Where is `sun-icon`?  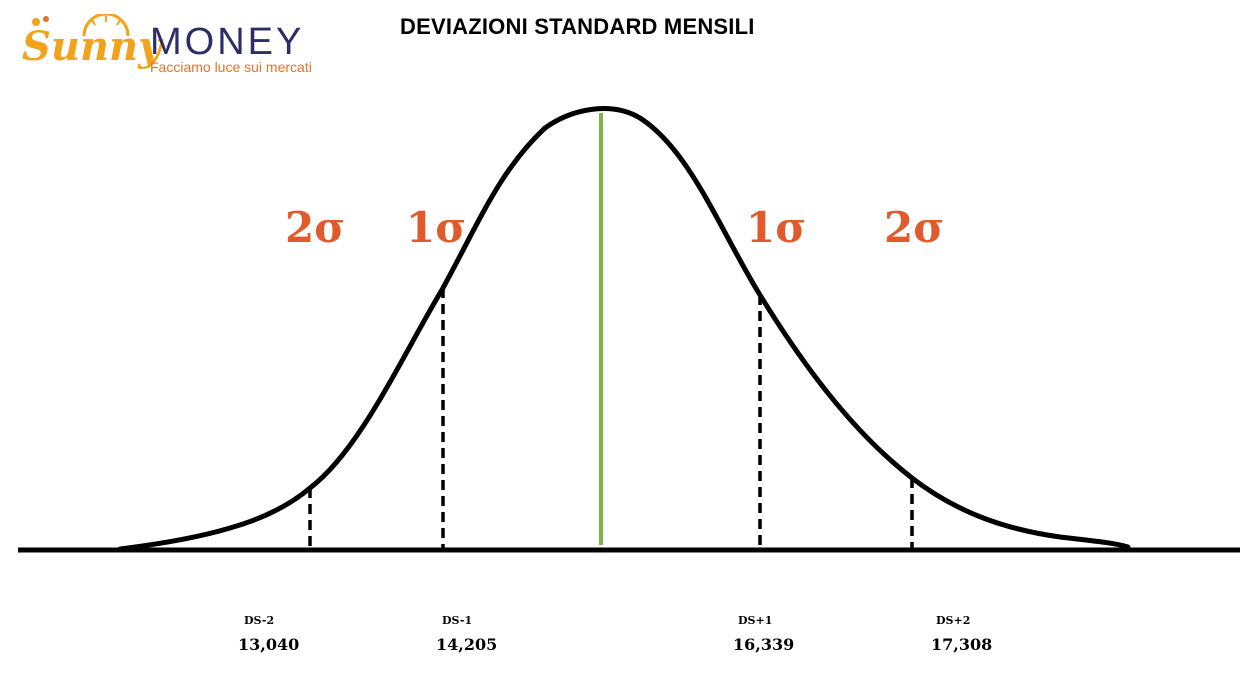
sun-icon is located at coordinates (81, 24).